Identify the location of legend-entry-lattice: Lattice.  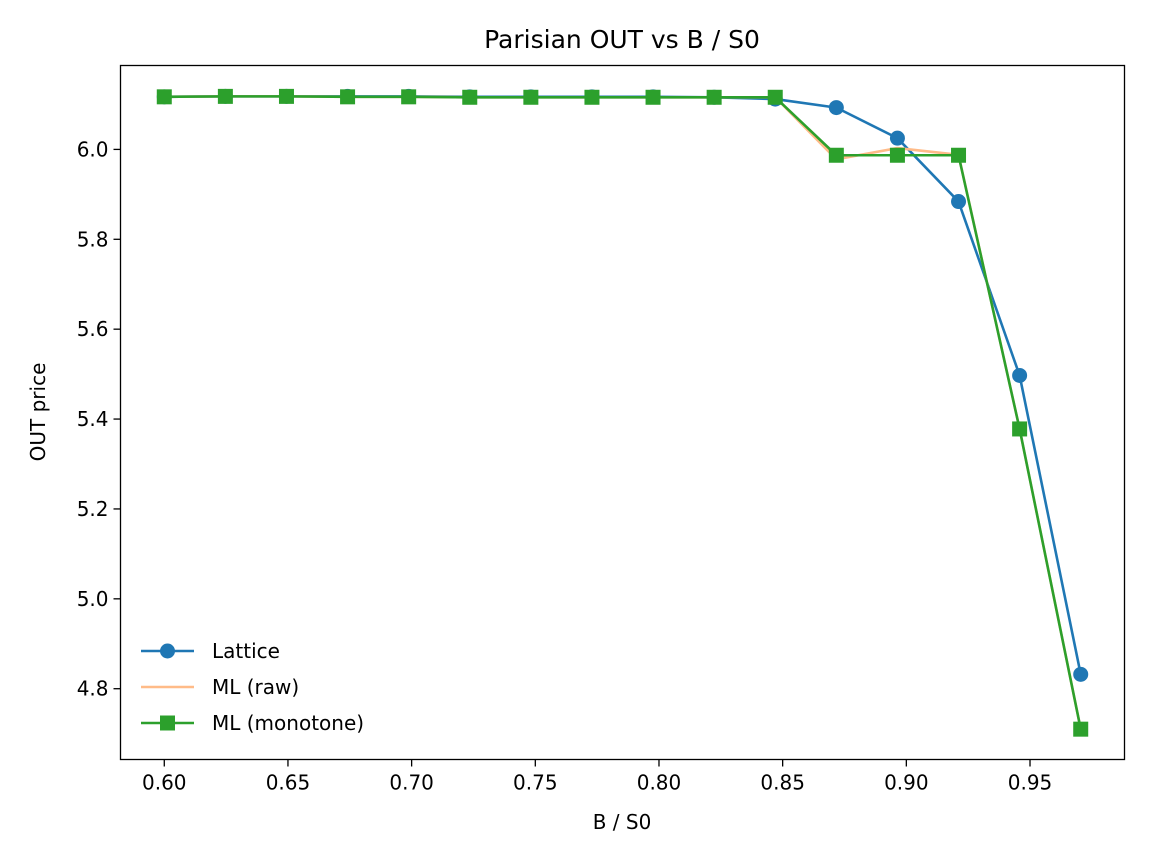
(210, 651).